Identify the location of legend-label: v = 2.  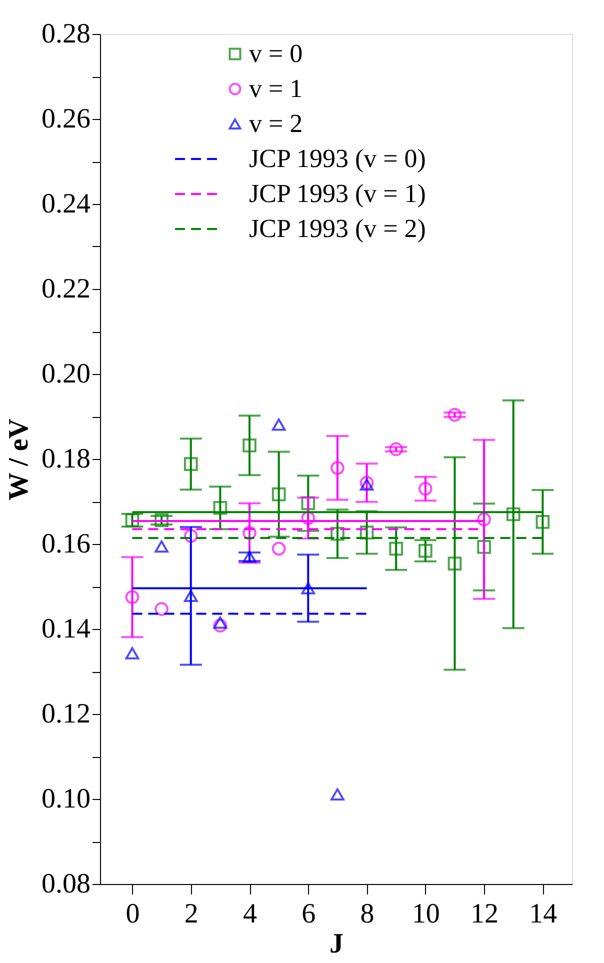
(276, 123).